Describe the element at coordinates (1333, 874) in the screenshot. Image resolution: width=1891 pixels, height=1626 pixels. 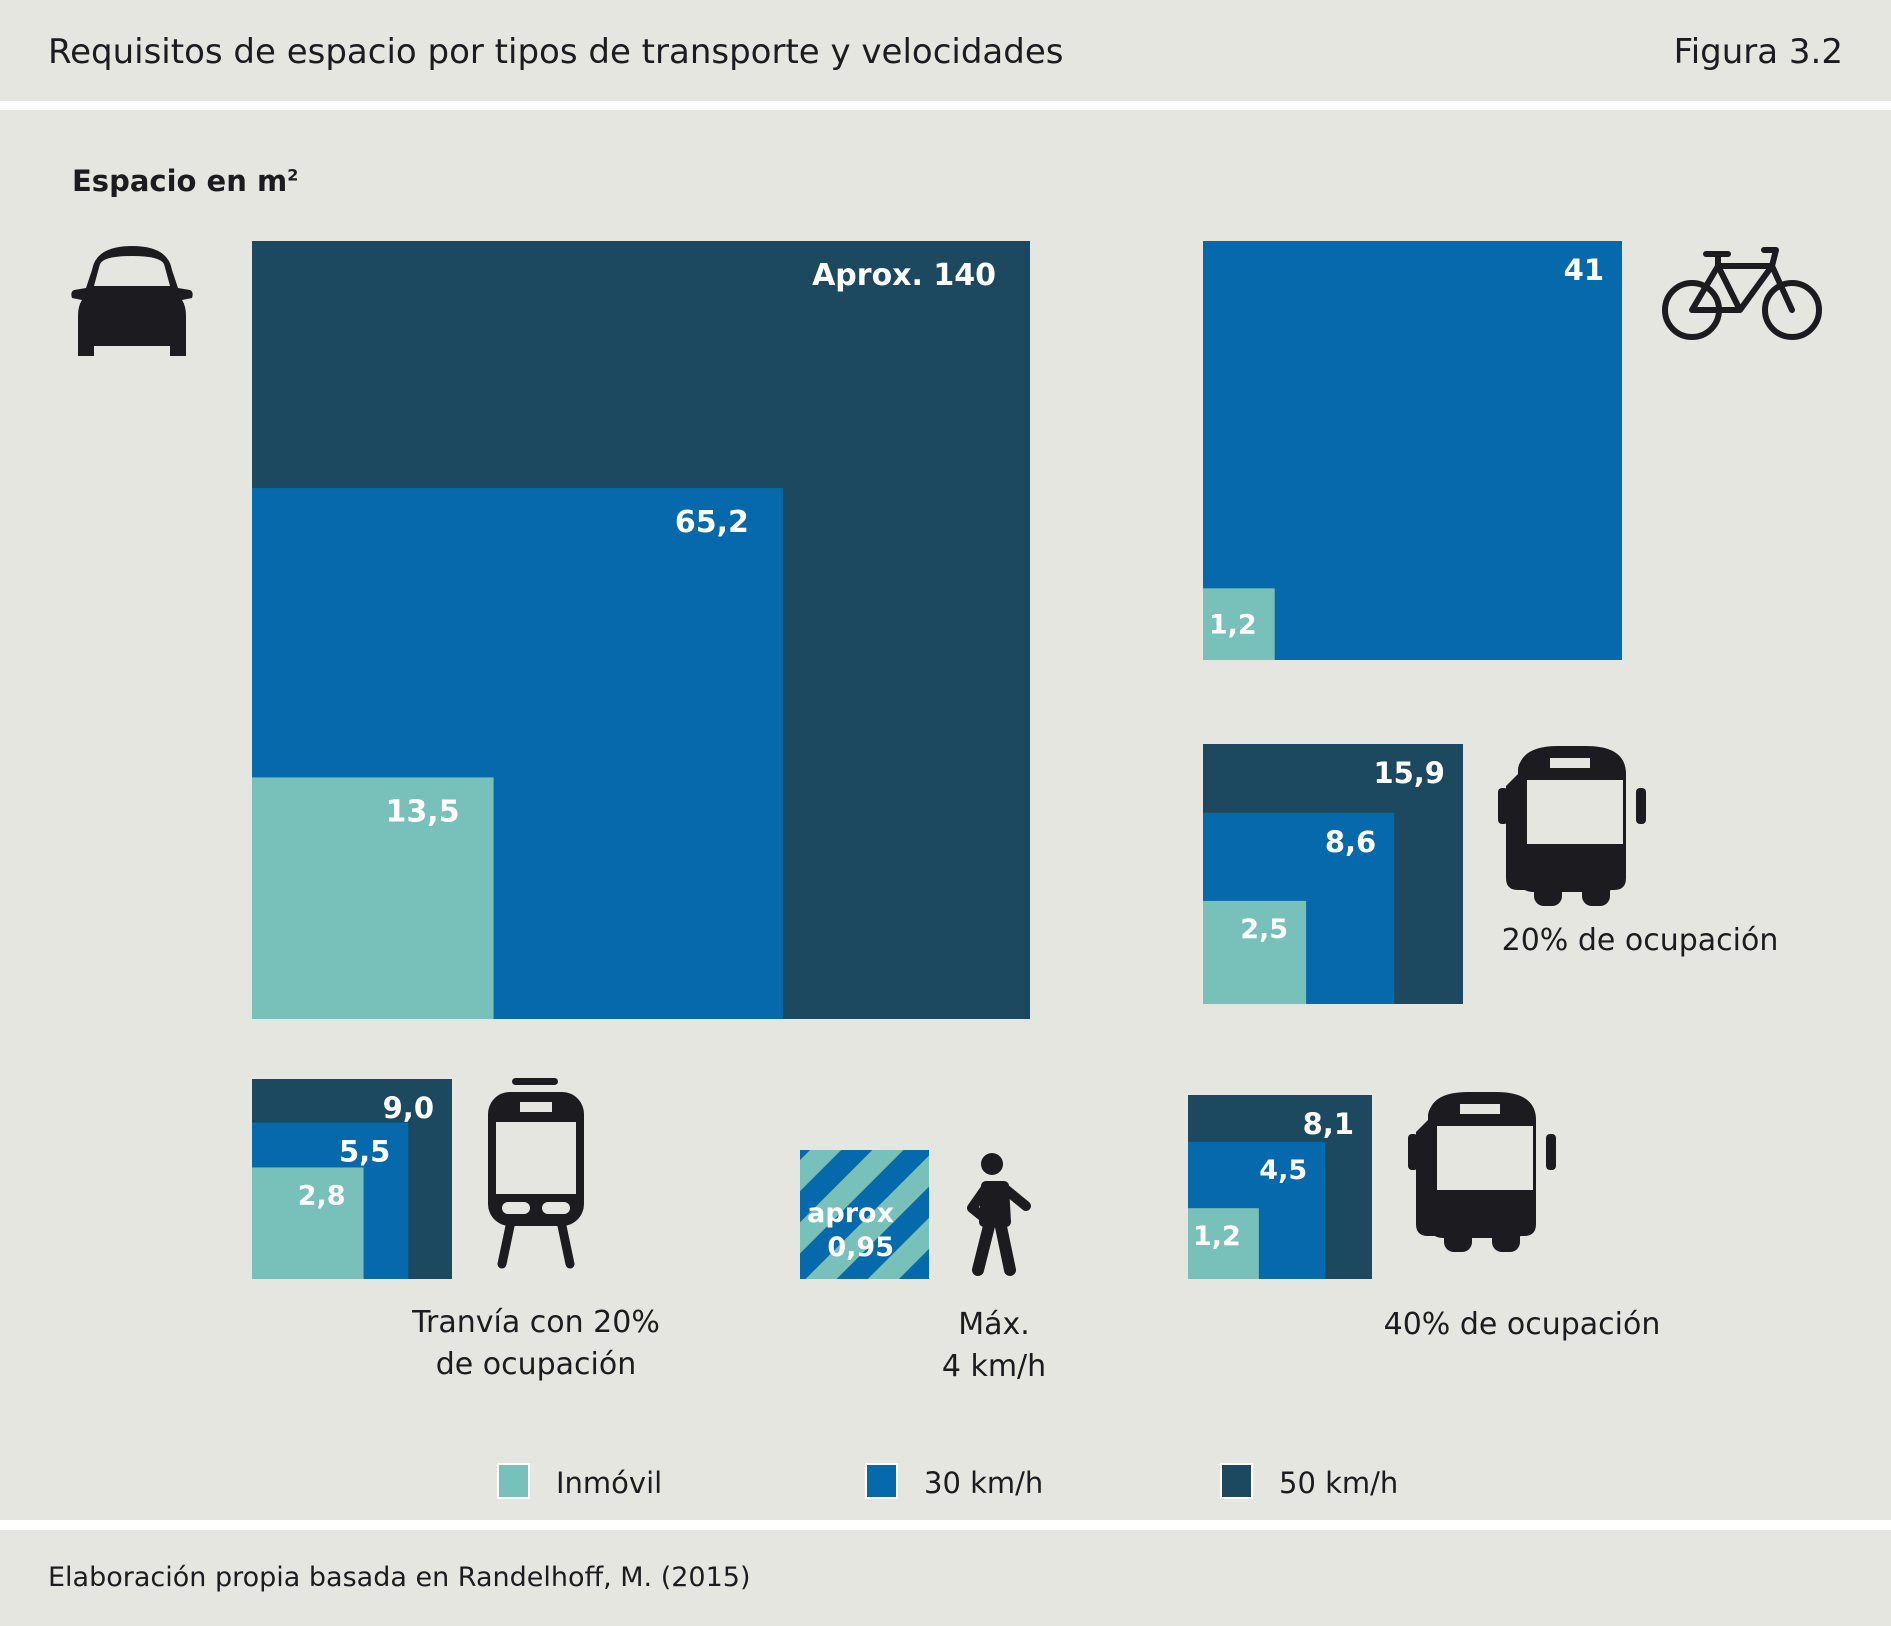
I see `group-bus-20: 15,9 8,6 2,5` at that location.